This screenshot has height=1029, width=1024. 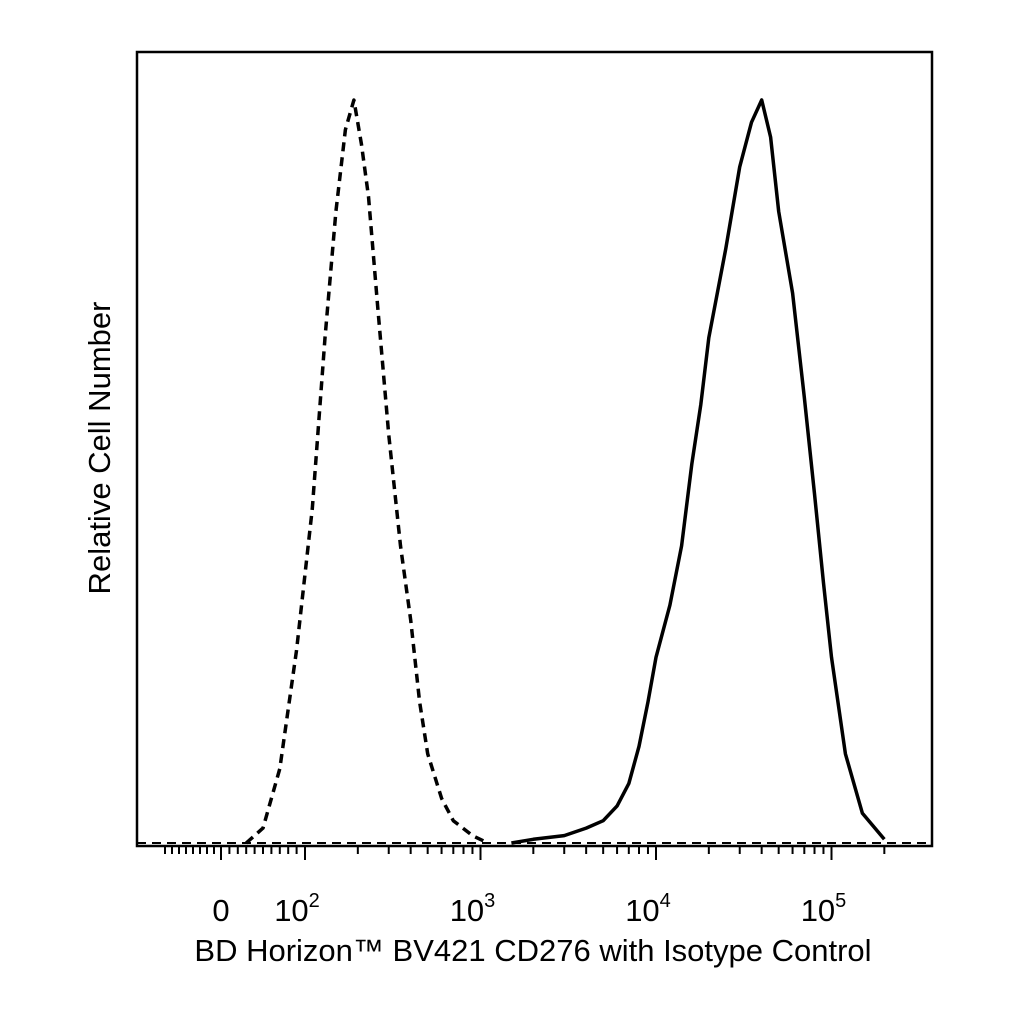 I want to click on x-tick-label: 10⁵, so click(x=824, y=909).